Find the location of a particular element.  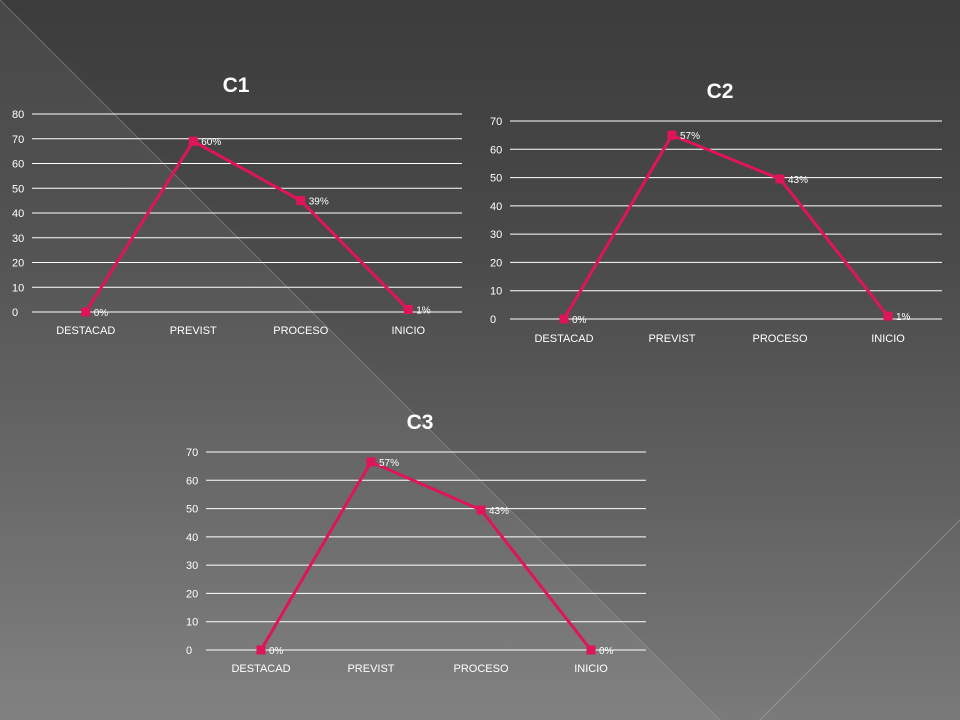

background-corner-line is located at coordinates (859, 619).